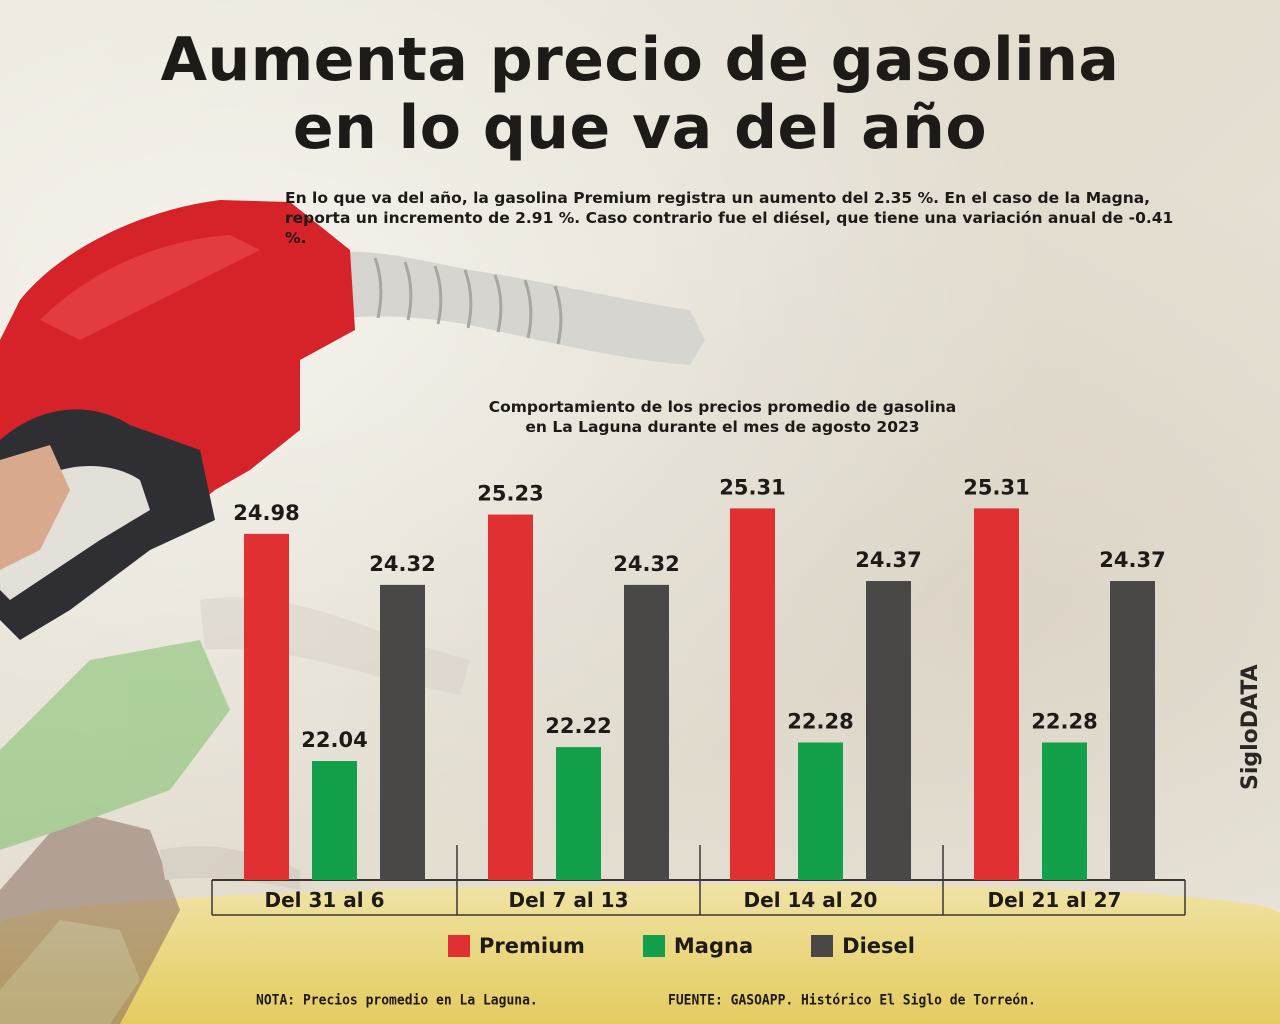  Describe the element at coordinates (1132, 560) in the screenshot. I see `data-label-diesel-3: 24.37` at that location.